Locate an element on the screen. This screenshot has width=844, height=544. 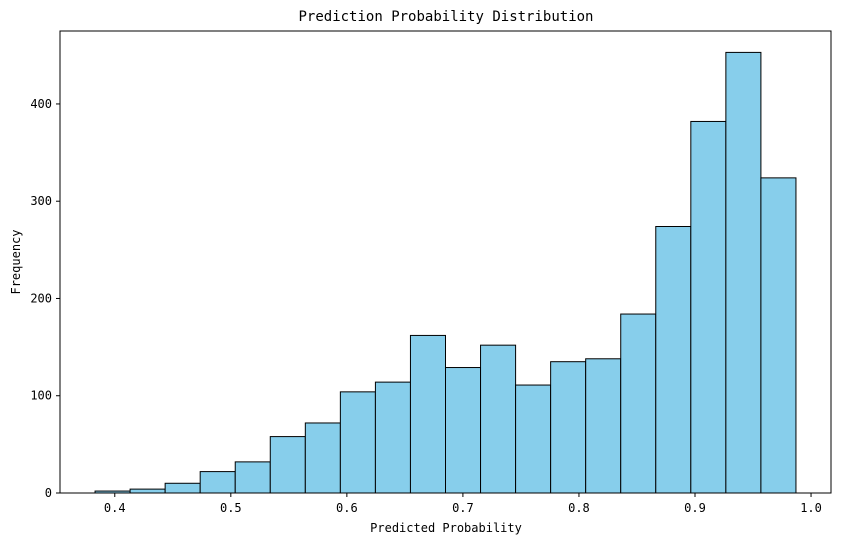
x-axis: 0.4 0.5 0.6 0.7 0.8 0.9 1.0 is located at coordinates (463, 504).